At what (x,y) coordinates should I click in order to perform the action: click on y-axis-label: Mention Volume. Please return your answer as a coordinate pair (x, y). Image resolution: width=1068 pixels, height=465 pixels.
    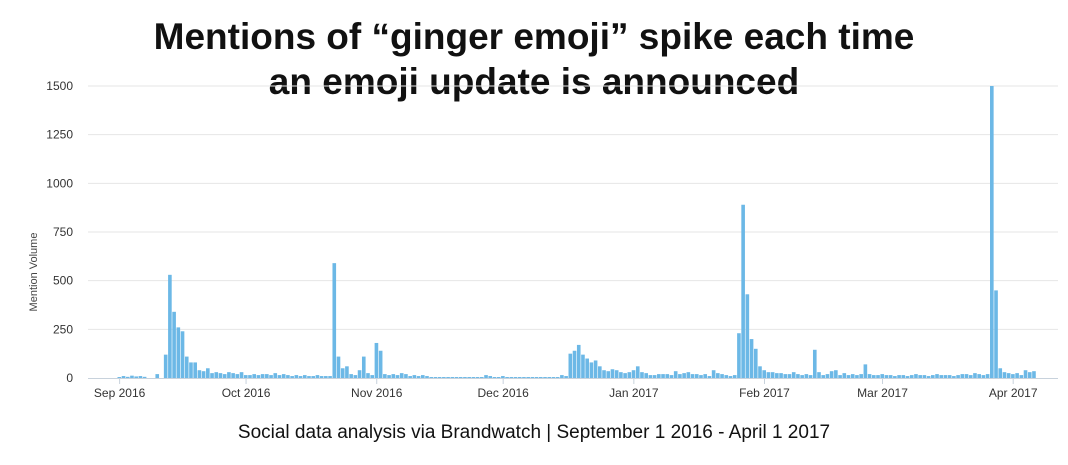
    Looking at the image, I should click on (34, 272).